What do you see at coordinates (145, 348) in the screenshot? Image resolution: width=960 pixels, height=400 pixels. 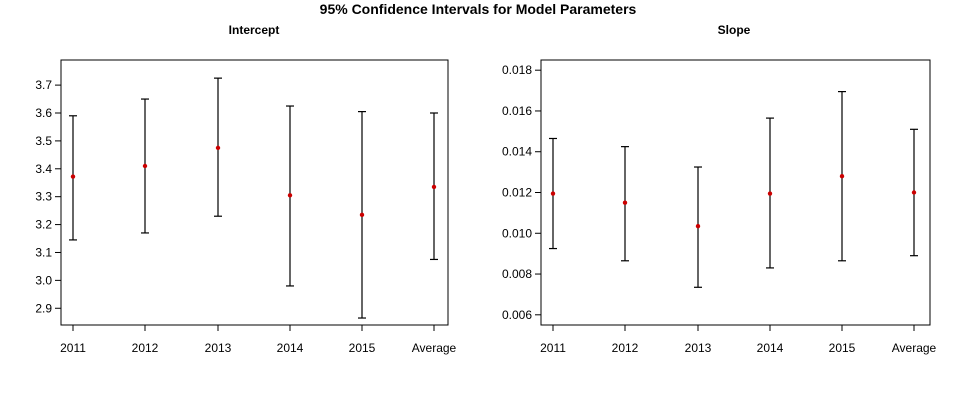 I see `intercept-x-tick-label: 2012` at bounding box center [145, 348].